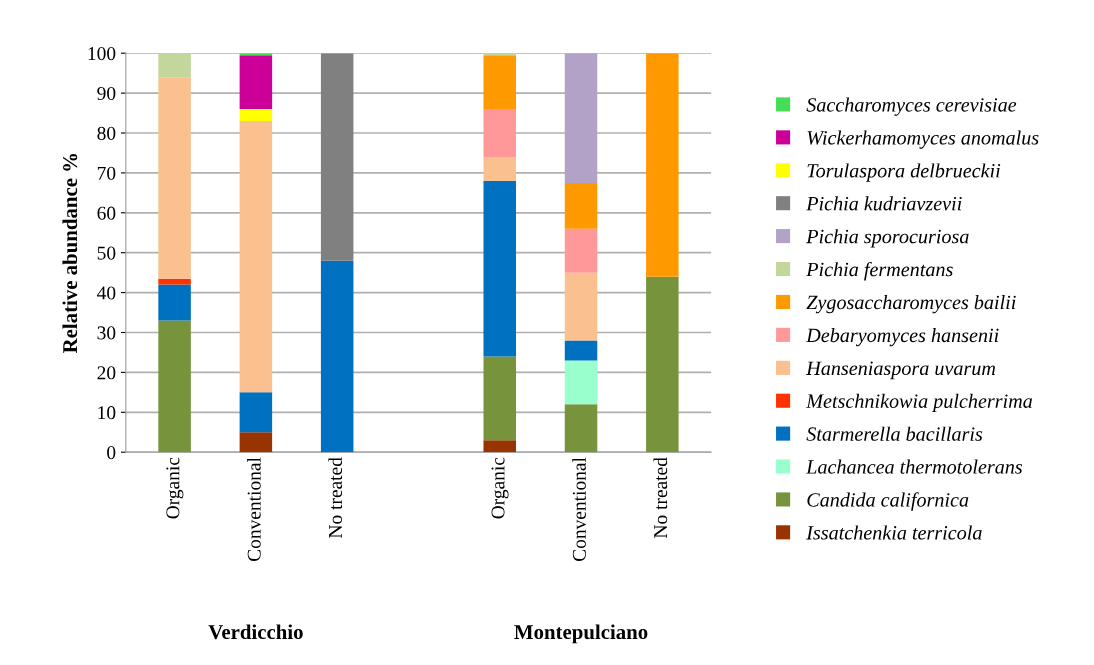 The image size is (1094, 665). I want to click on y-tick-label: 50, so click(106, 253).